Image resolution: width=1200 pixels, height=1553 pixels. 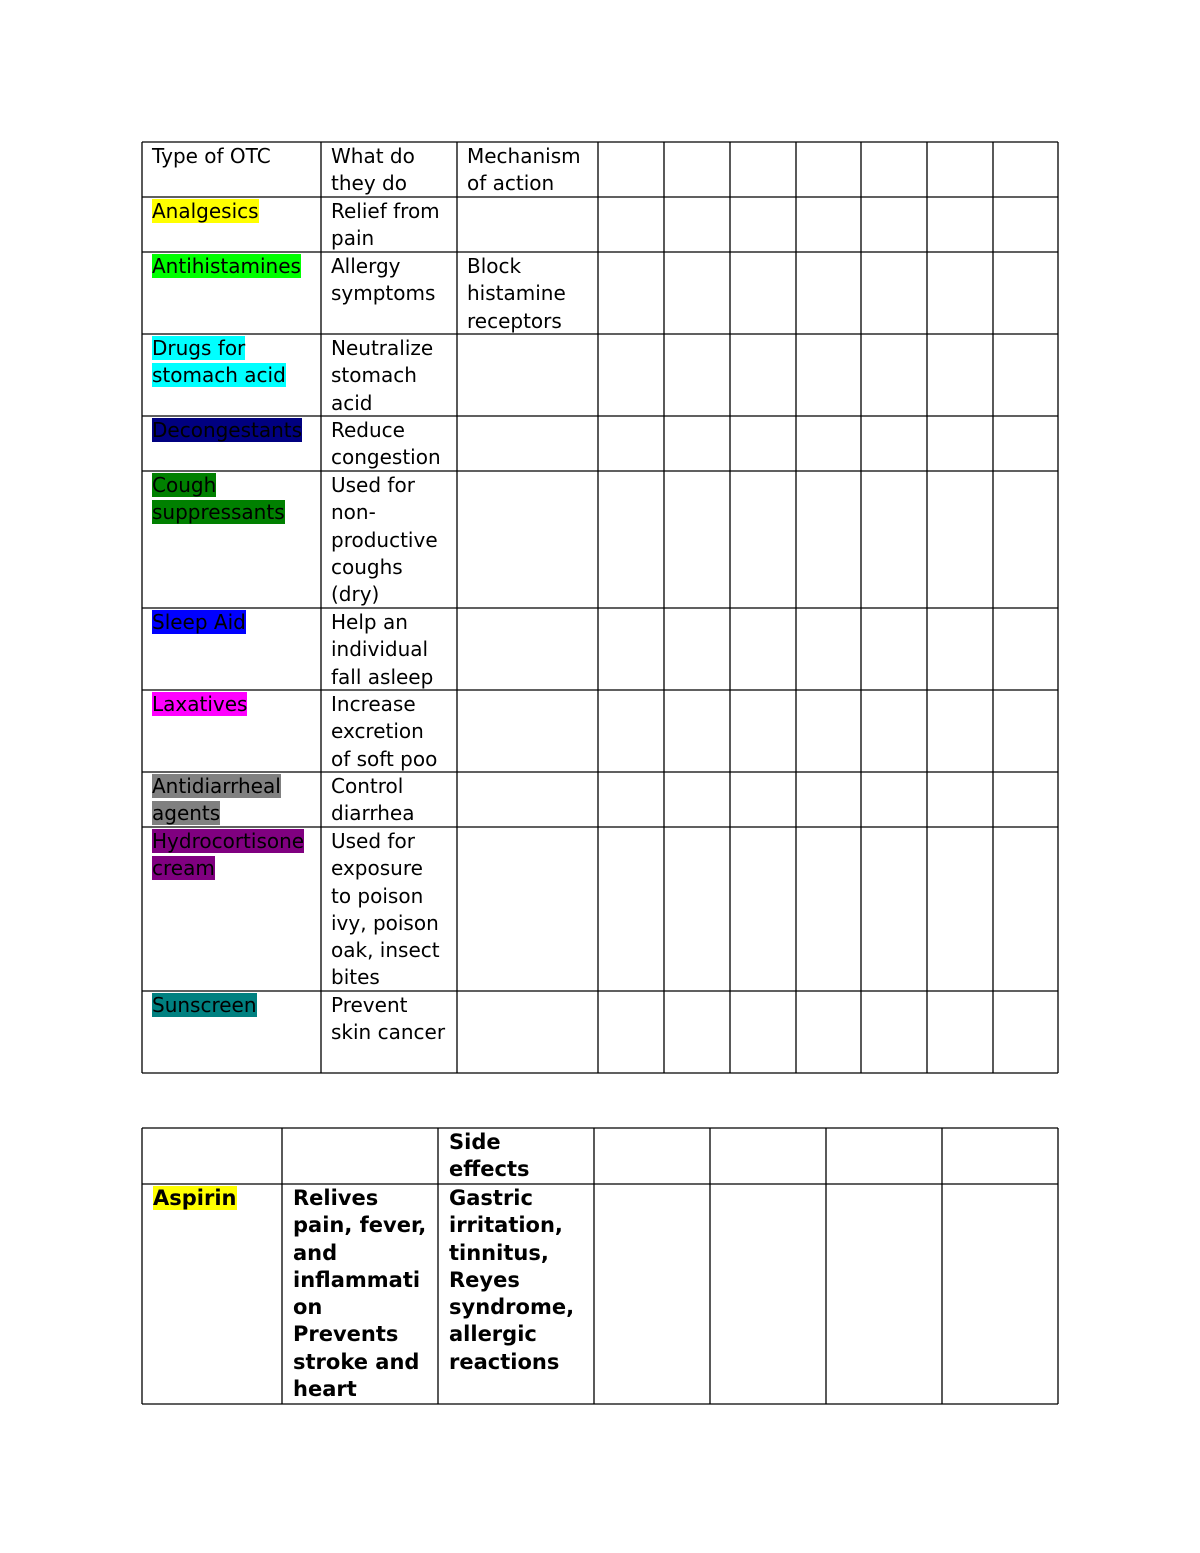 I want to click on cell-text: Control diarrhea, so click(x=373, y=800).